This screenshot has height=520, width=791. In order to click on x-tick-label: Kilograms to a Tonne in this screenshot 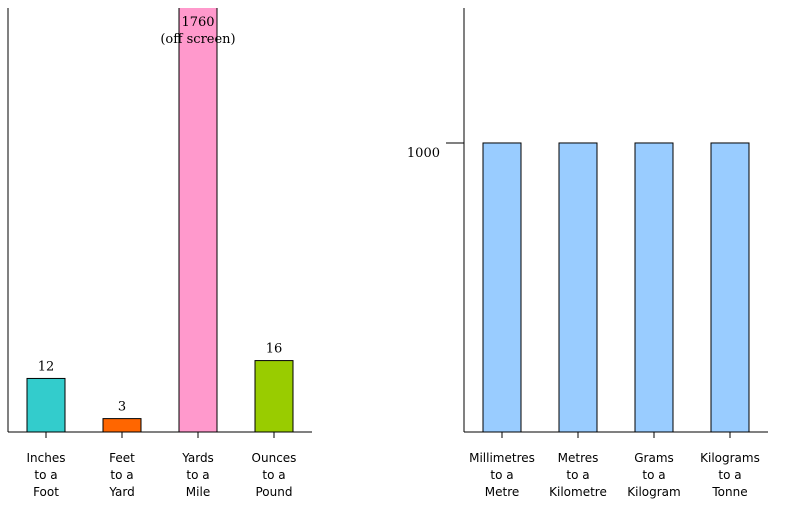, I will do `click(730, 475)`.